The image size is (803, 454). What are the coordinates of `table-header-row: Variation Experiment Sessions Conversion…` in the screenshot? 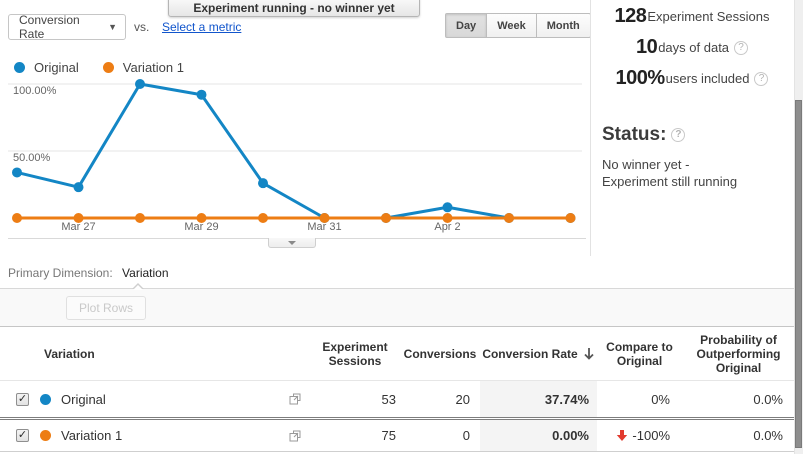 It's located at (397, 354).